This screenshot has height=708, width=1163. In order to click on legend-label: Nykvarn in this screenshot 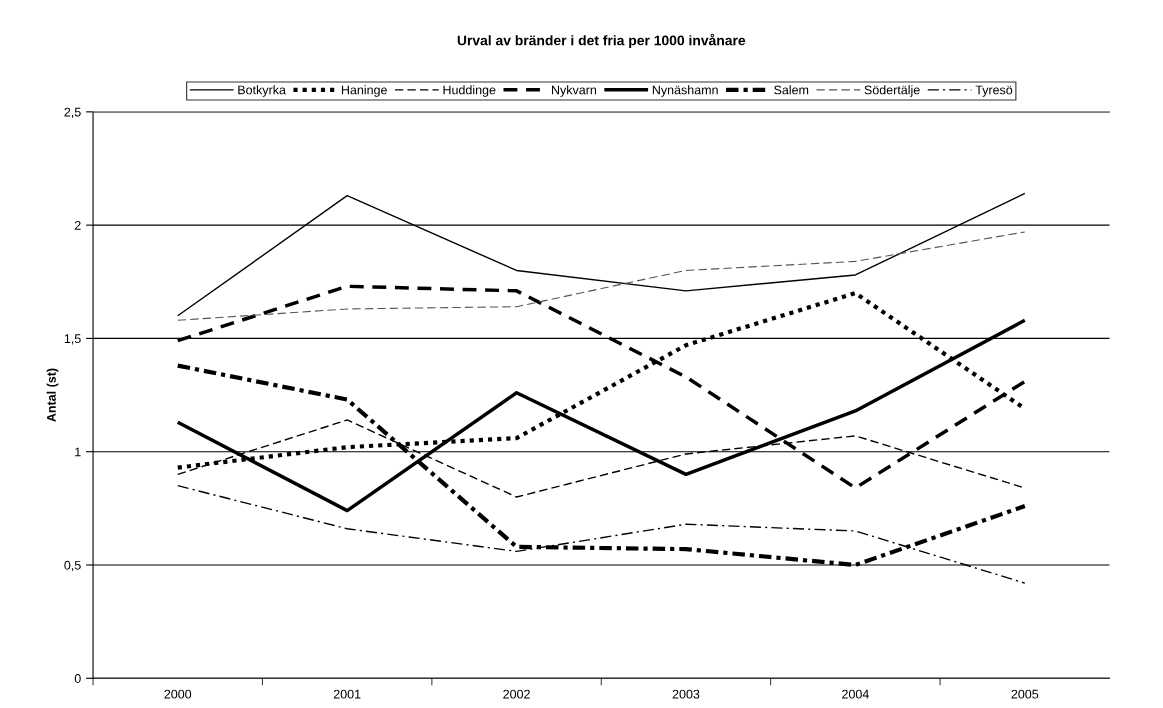, I will do `click(574, 91)`.